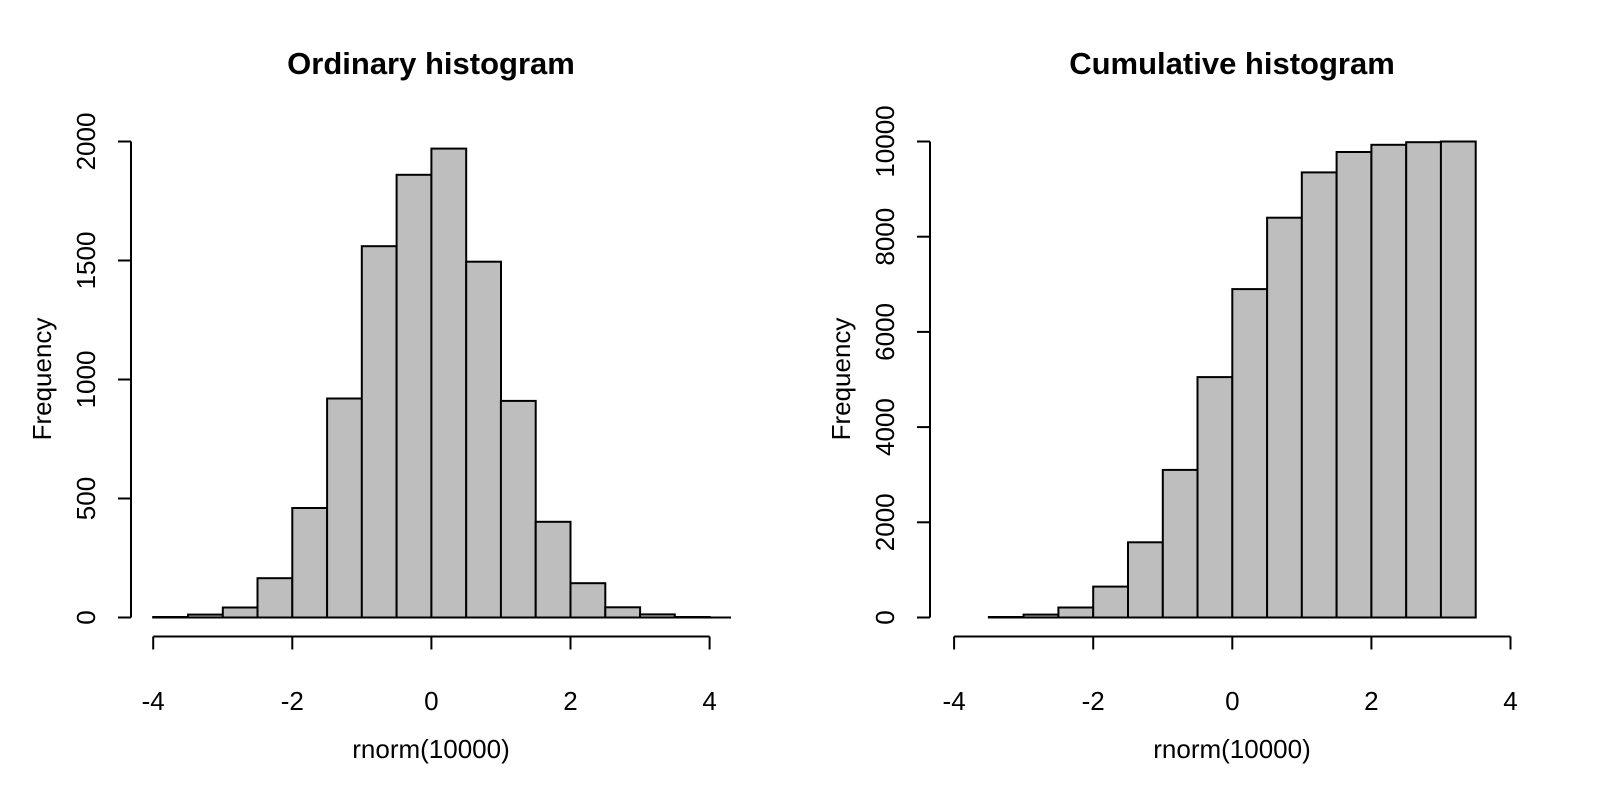 The image size is (1600, 800). Describe the element at coordinates (885, 141) in the screenshot. I see `y-tick-label: 10000` at that location.